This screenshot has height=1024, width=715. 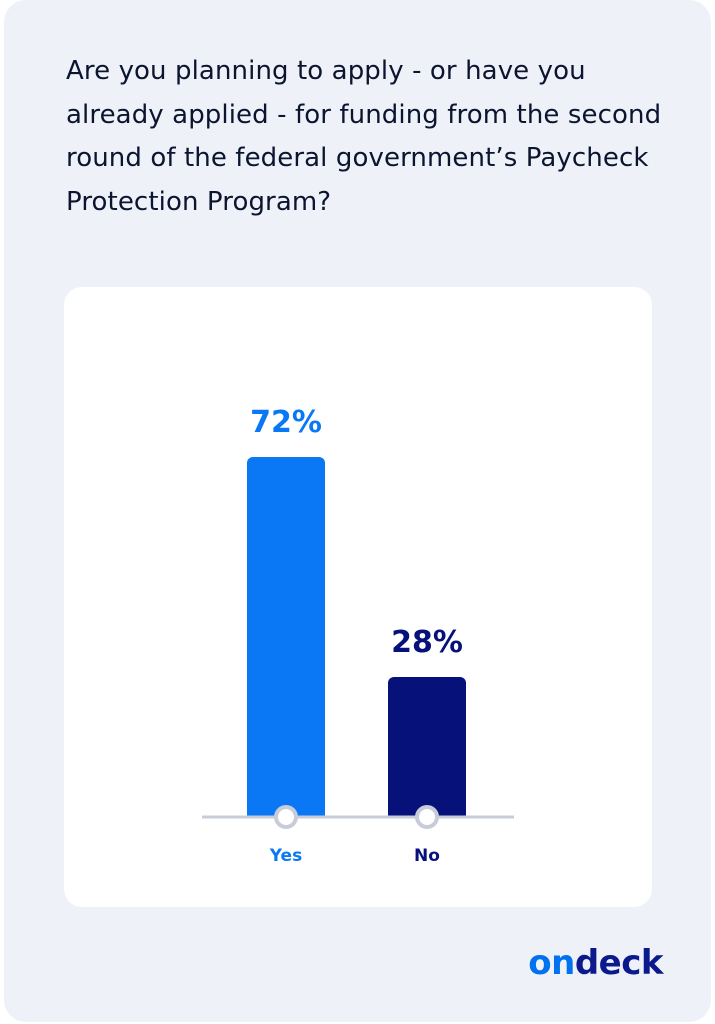 I want to click on tick-marker-no, so click(x=427, y=817).